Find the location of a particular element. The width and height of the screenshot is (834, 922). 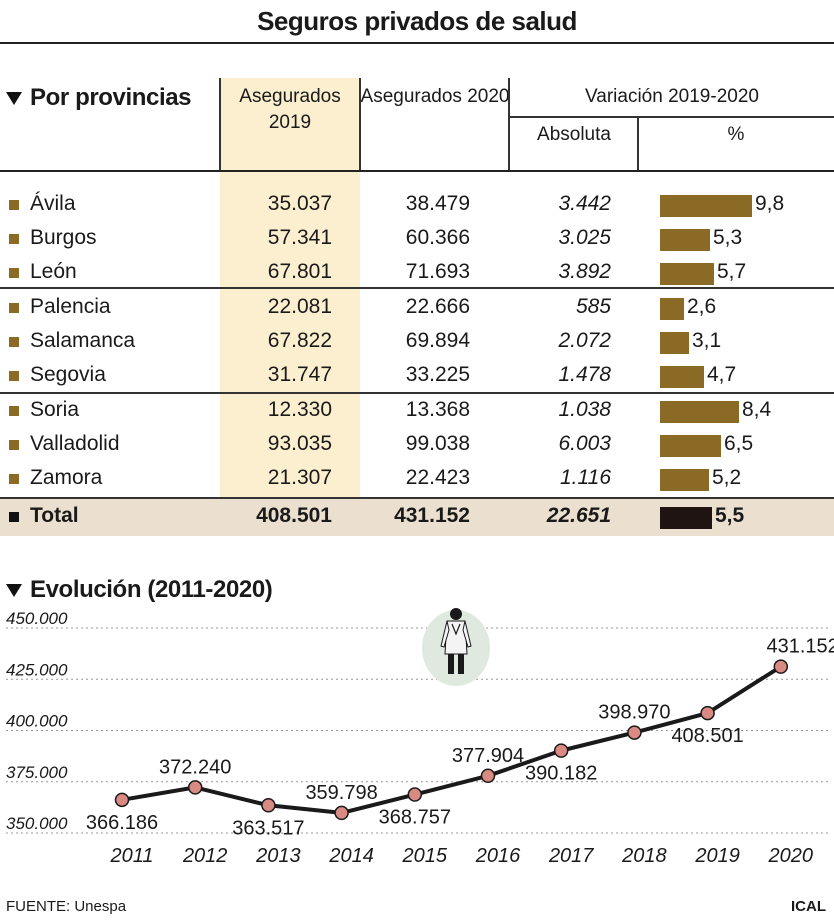

credit: ICAL is located at coordinates (808, 906).